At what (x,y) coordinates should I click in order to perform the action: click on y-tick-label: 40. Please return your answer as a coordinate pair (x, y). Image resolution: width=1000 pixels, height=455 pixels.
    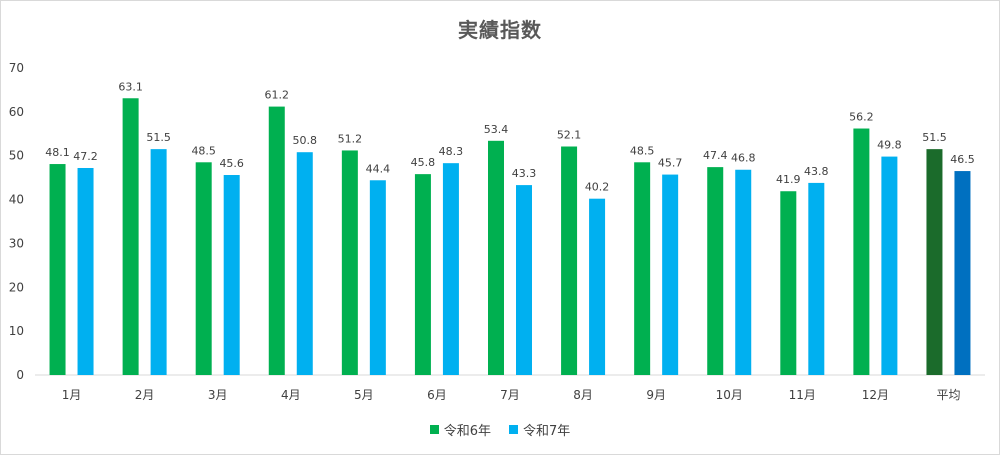
    Looking at the image, I should click on (16, 200).